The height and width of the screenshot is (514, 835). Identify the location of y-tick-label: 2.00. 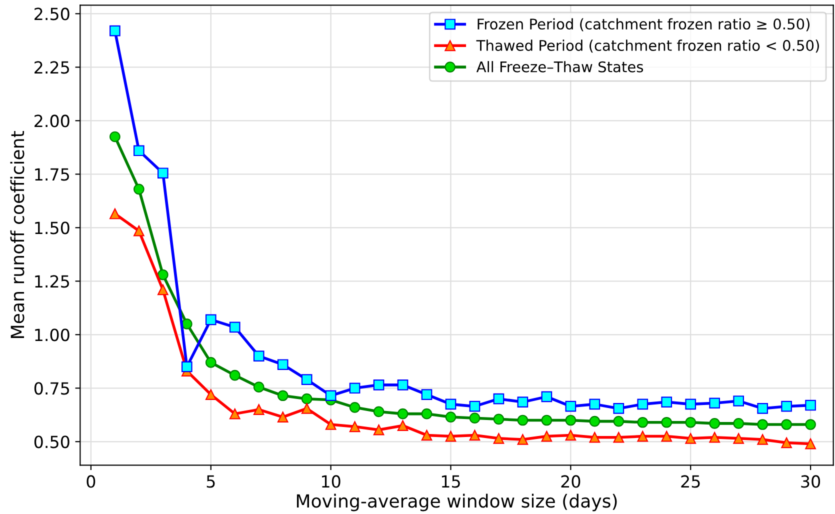
(52, 121).